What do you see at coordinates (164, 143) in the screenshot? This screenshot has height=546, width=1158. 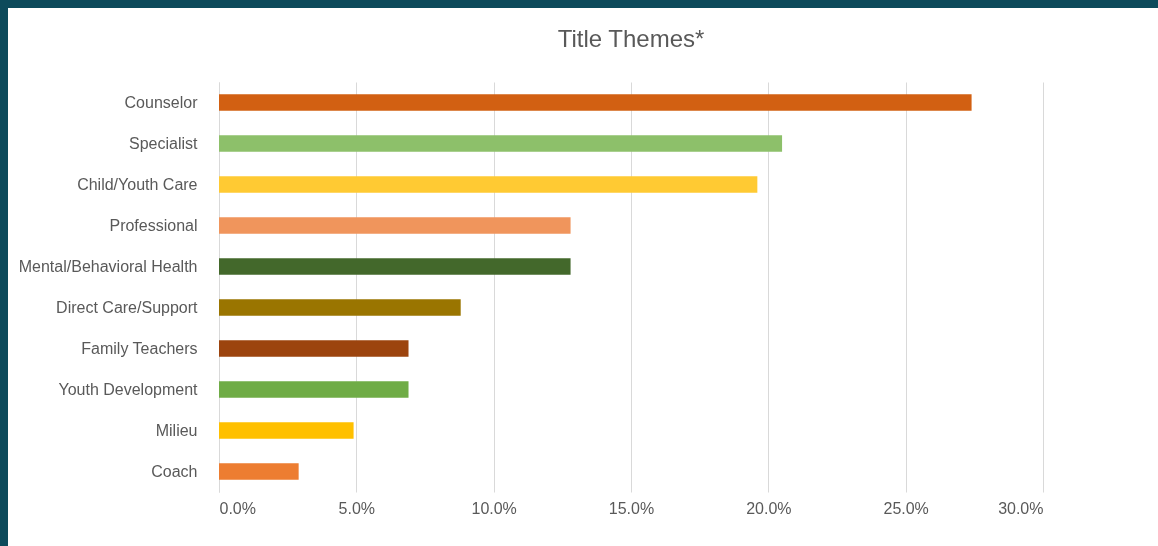 I see `y-tick-label: Specialist` at bounding box center [164, 143].